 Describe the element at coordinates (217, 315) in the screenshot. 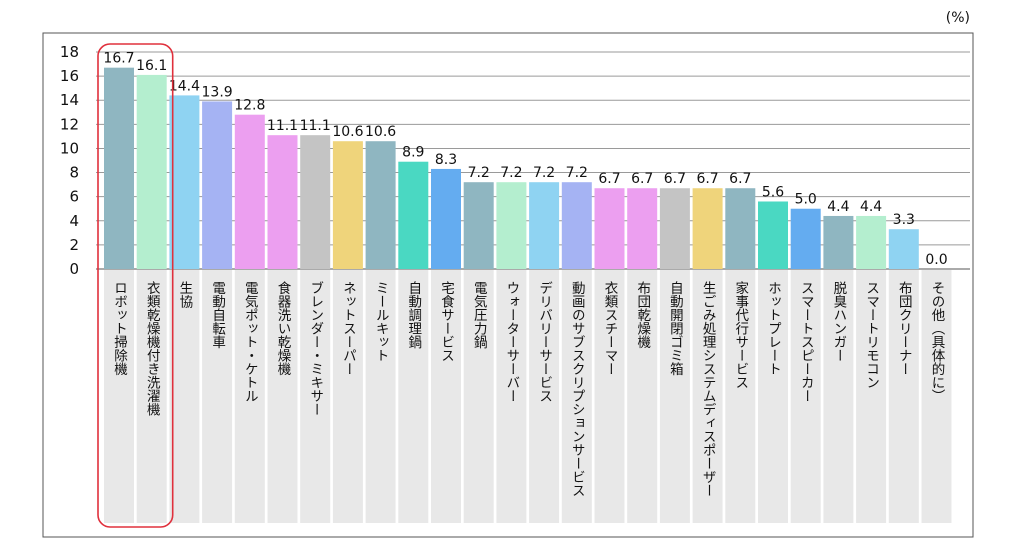

I see `category-label: 電動自転車` at that location.